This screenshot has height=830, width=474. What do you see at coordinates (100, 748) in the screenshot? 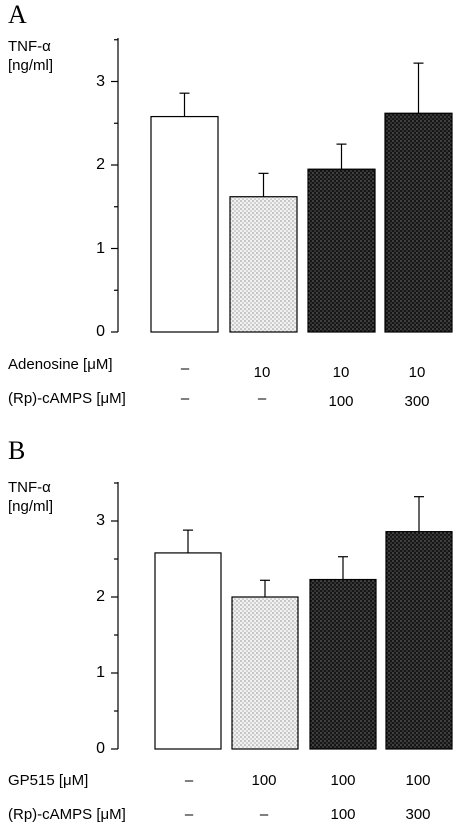
I see `panel-b-ytick-0: 0` at bounding box center [100, 748].